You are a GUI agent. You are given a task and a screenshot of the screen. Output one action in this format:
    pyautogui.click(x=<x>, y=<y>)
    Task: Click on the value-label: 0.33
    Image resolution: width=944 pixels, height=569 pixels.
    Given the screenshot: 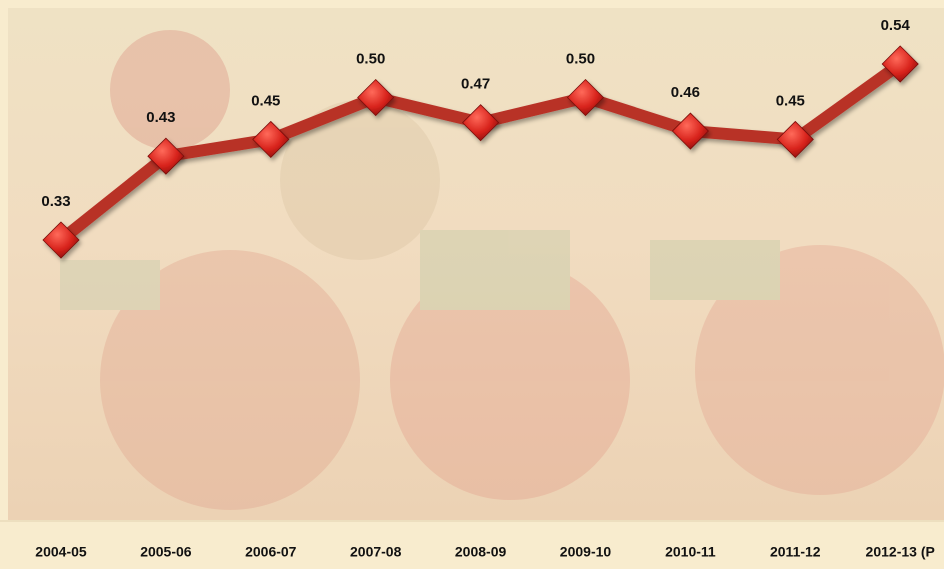 What is the action you would take?
    pyautogui.click(x=55, y=201)
    